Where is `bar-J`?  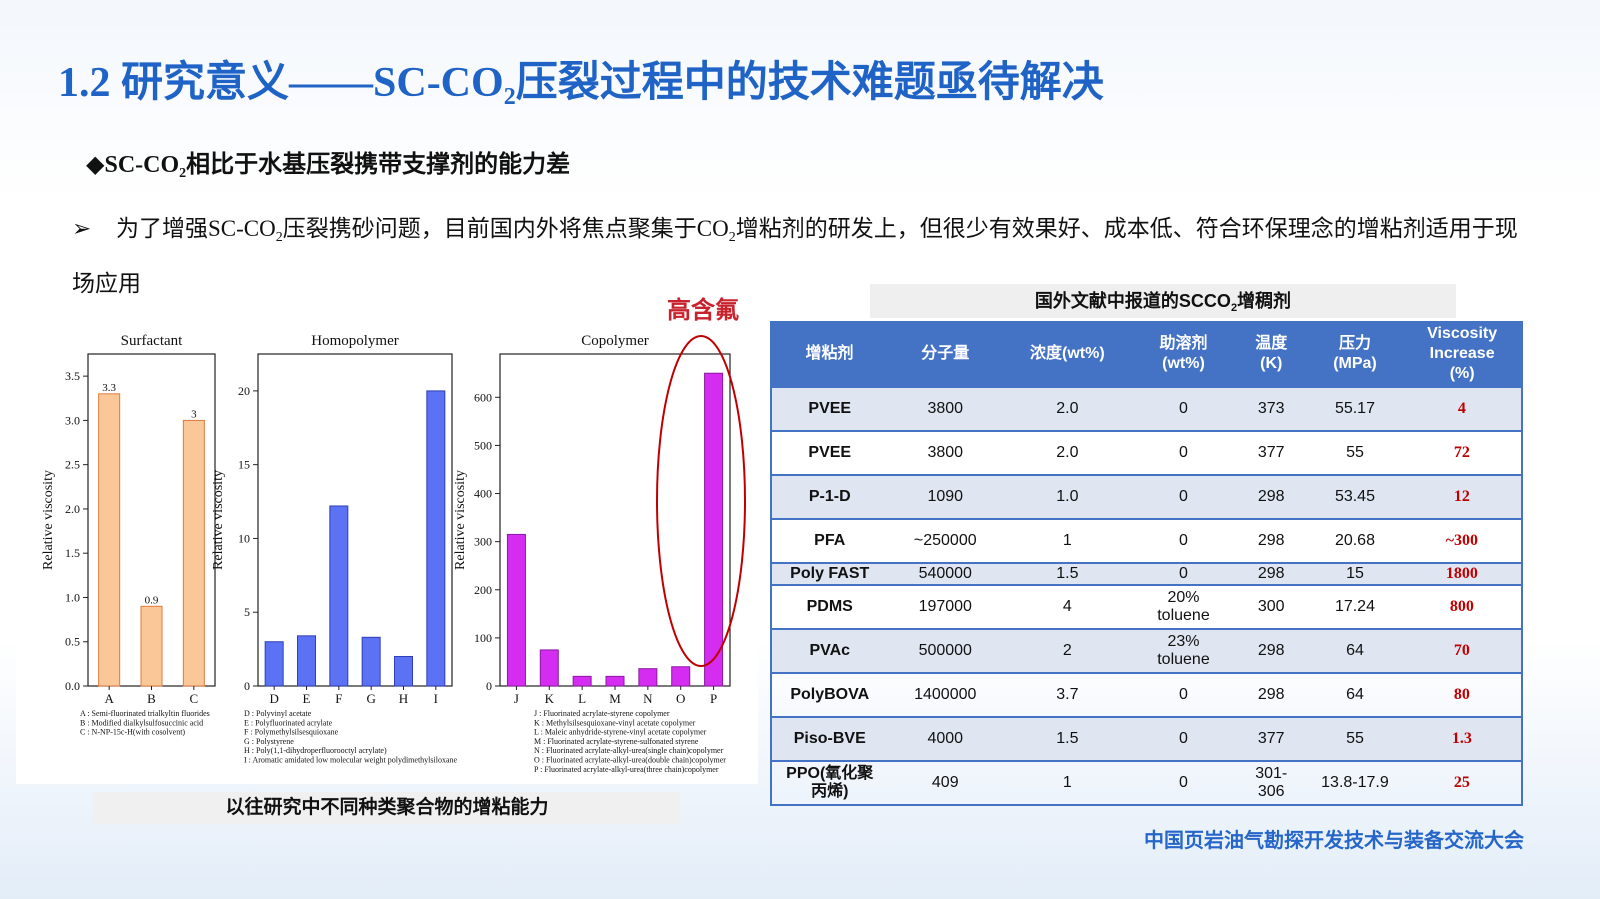 bar-J is located at coordinates (516, 610).